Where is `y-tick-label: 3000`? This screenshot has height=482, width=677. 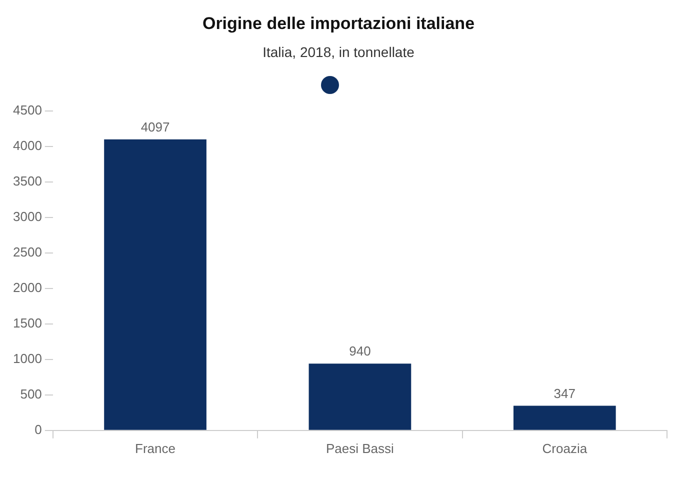
y-tick-label: 3000 is located at coordinates (27, 216).